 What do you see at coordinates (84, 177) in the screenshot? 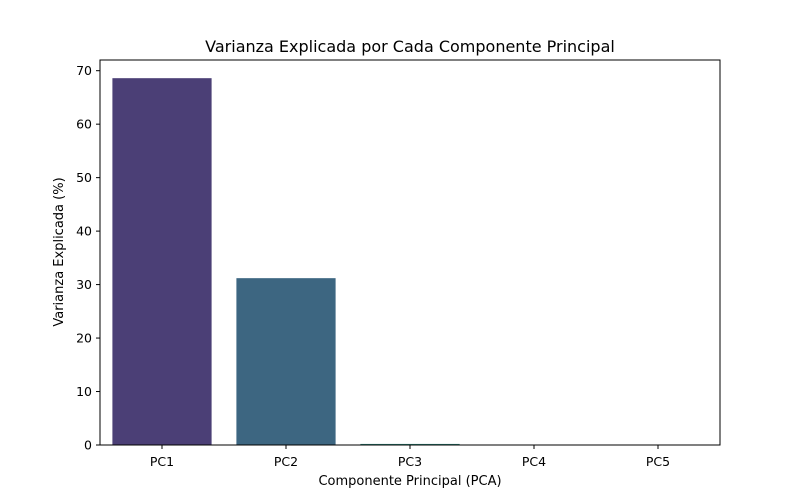
I see `y-tick-label: 50` at bounding box center [84, 177].